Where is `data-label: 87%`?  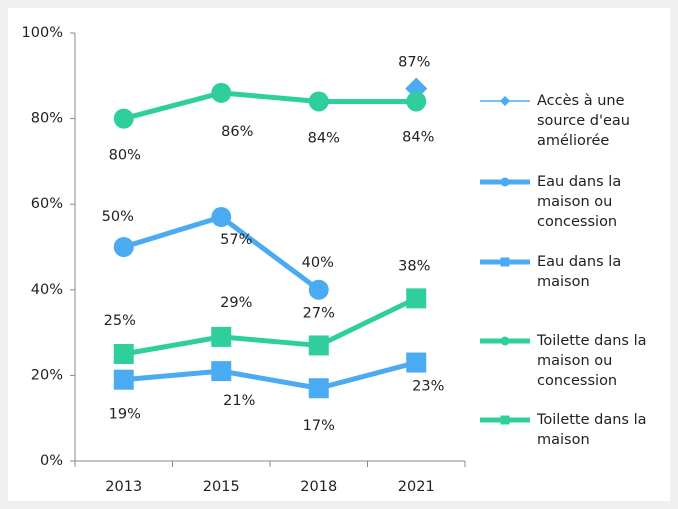
data-label: 87% is located at coordinates (414, 63).